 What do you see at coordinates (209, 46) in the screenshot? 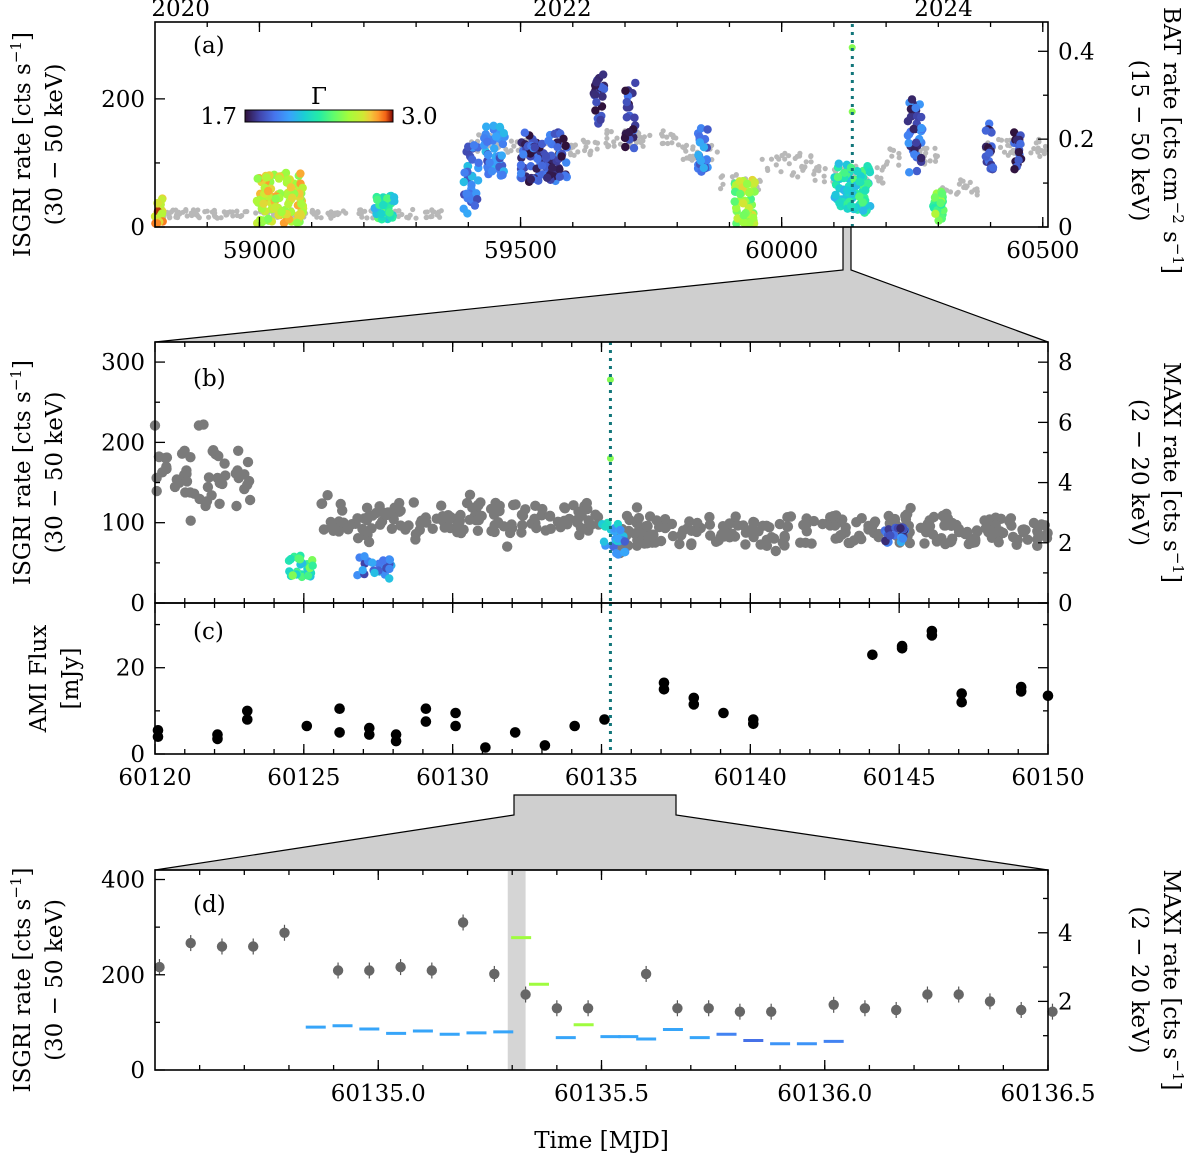
I see `panel-tag-a: (a)` at bounding box center [209, 46].